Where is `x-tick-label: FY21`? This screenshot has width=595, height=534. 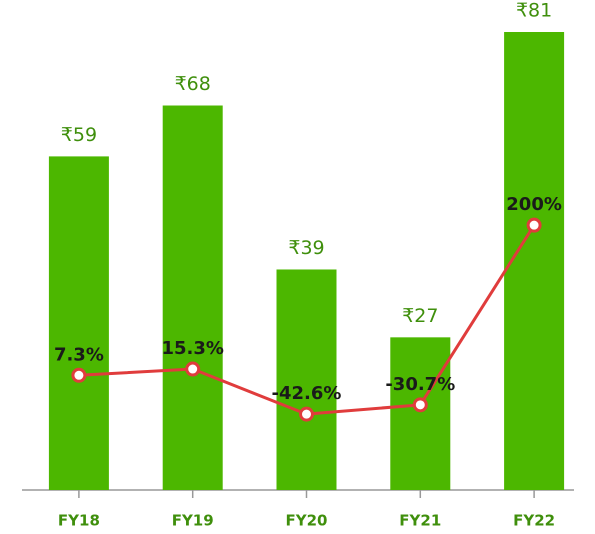 x-tick-label: FY21 is located at coordinates (420, 521).